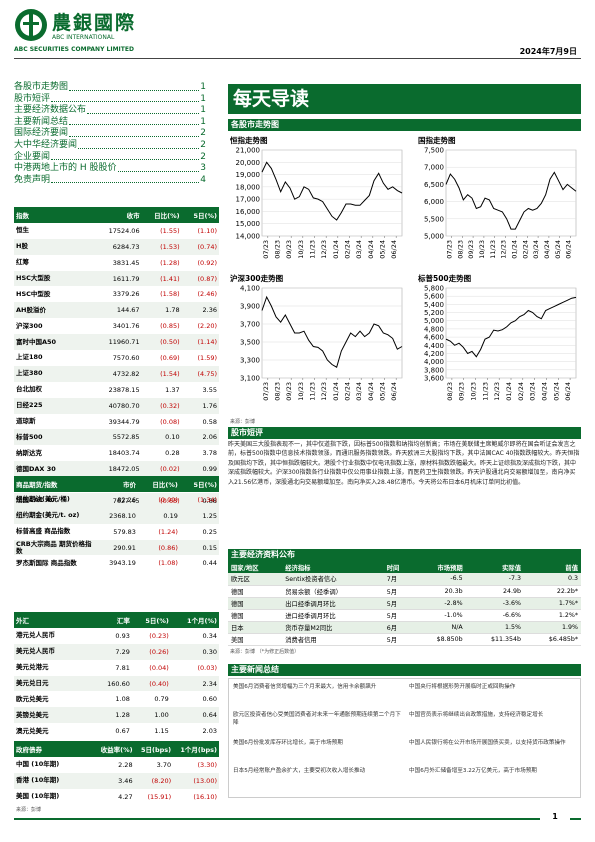  I want to click on row-change-2: 2.03, so click(209, 731).